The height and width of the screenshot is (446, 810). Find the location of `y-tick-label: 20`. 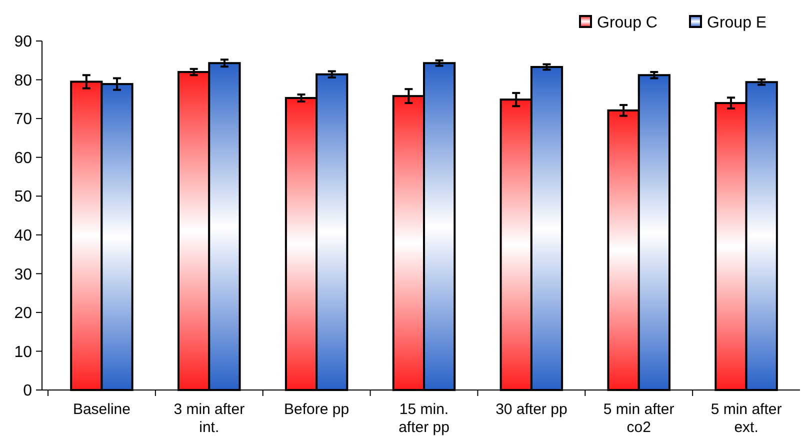

y-tick-label: 20 is located at coordinates (23, 313).